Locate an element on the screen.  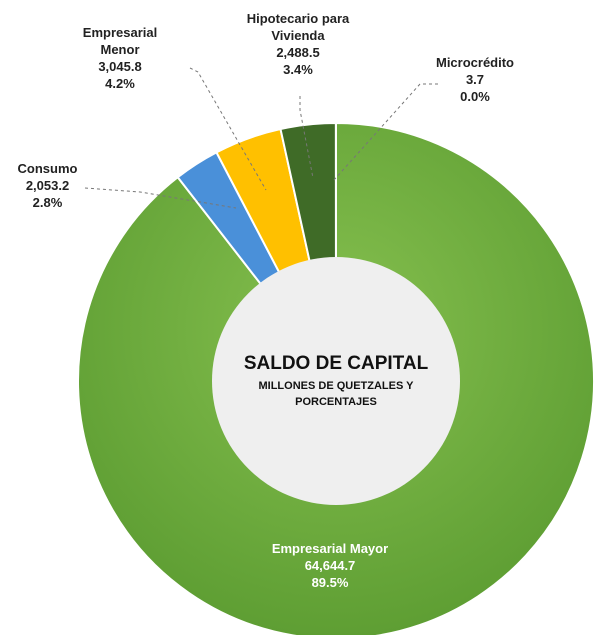
category: Microcrédito is located at coordinates (474, 62).